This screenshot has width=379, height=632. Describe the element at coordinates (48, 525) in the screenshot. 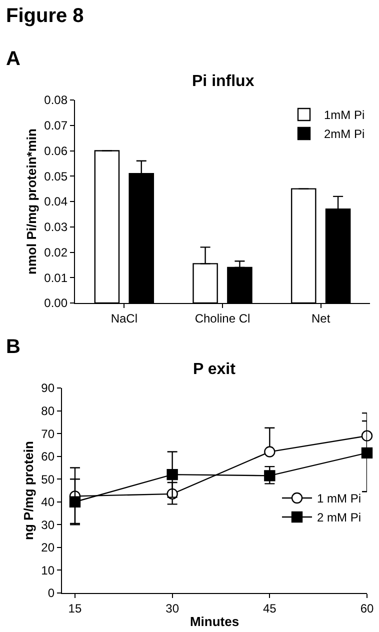

I see `y-tick-label: 30` at that location.